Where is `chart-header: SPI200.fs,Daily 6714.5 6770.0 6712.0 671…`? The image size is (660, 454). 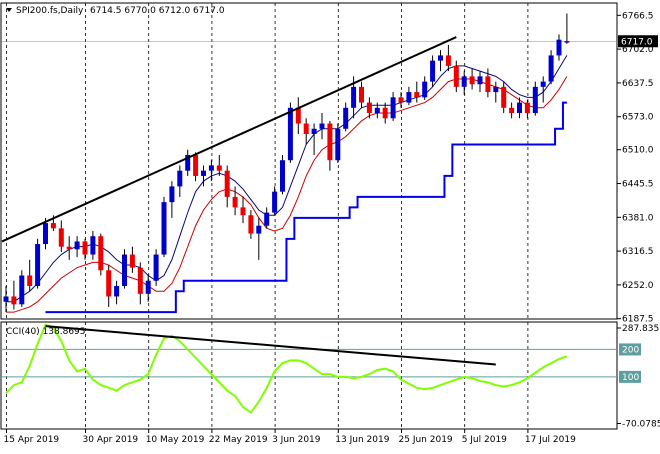 chart-header: SPI200.fs,Daily 6714.5 6770.0 6712.0 671… is located at coordinates (115, 11).